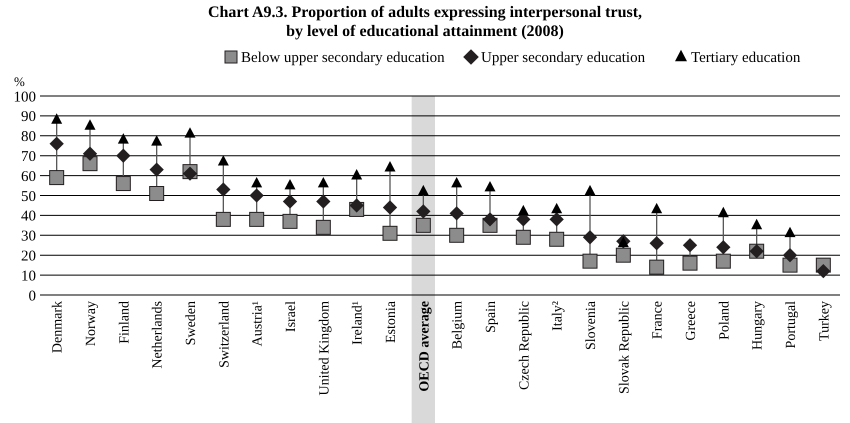 The image size is (850, 423). I want to click on x-tick-label: Greece, so click(691, 321).